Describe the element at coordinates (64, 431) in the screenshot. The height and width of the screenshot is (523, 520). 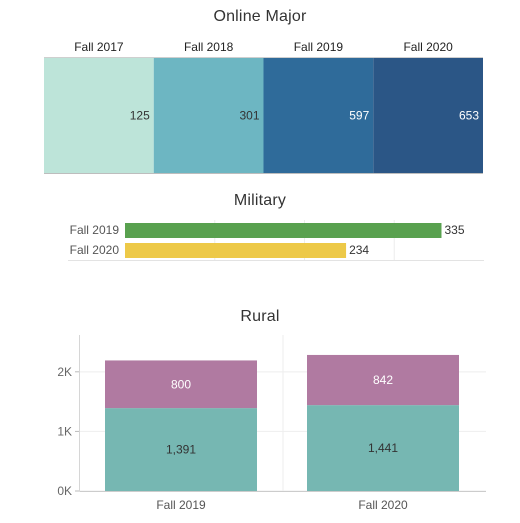
I see `y-tick-label: 1K` at that location.